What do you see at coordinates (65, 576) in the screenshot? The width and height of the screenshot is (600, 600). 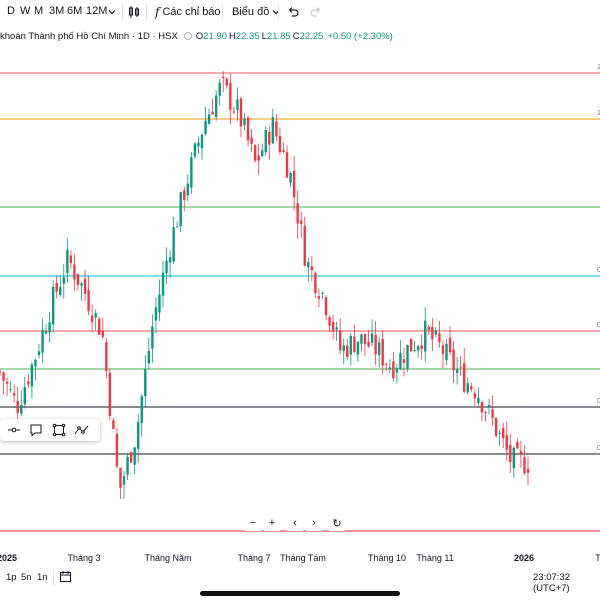 I see `date-range-icon` at bounding box center [65, 576].